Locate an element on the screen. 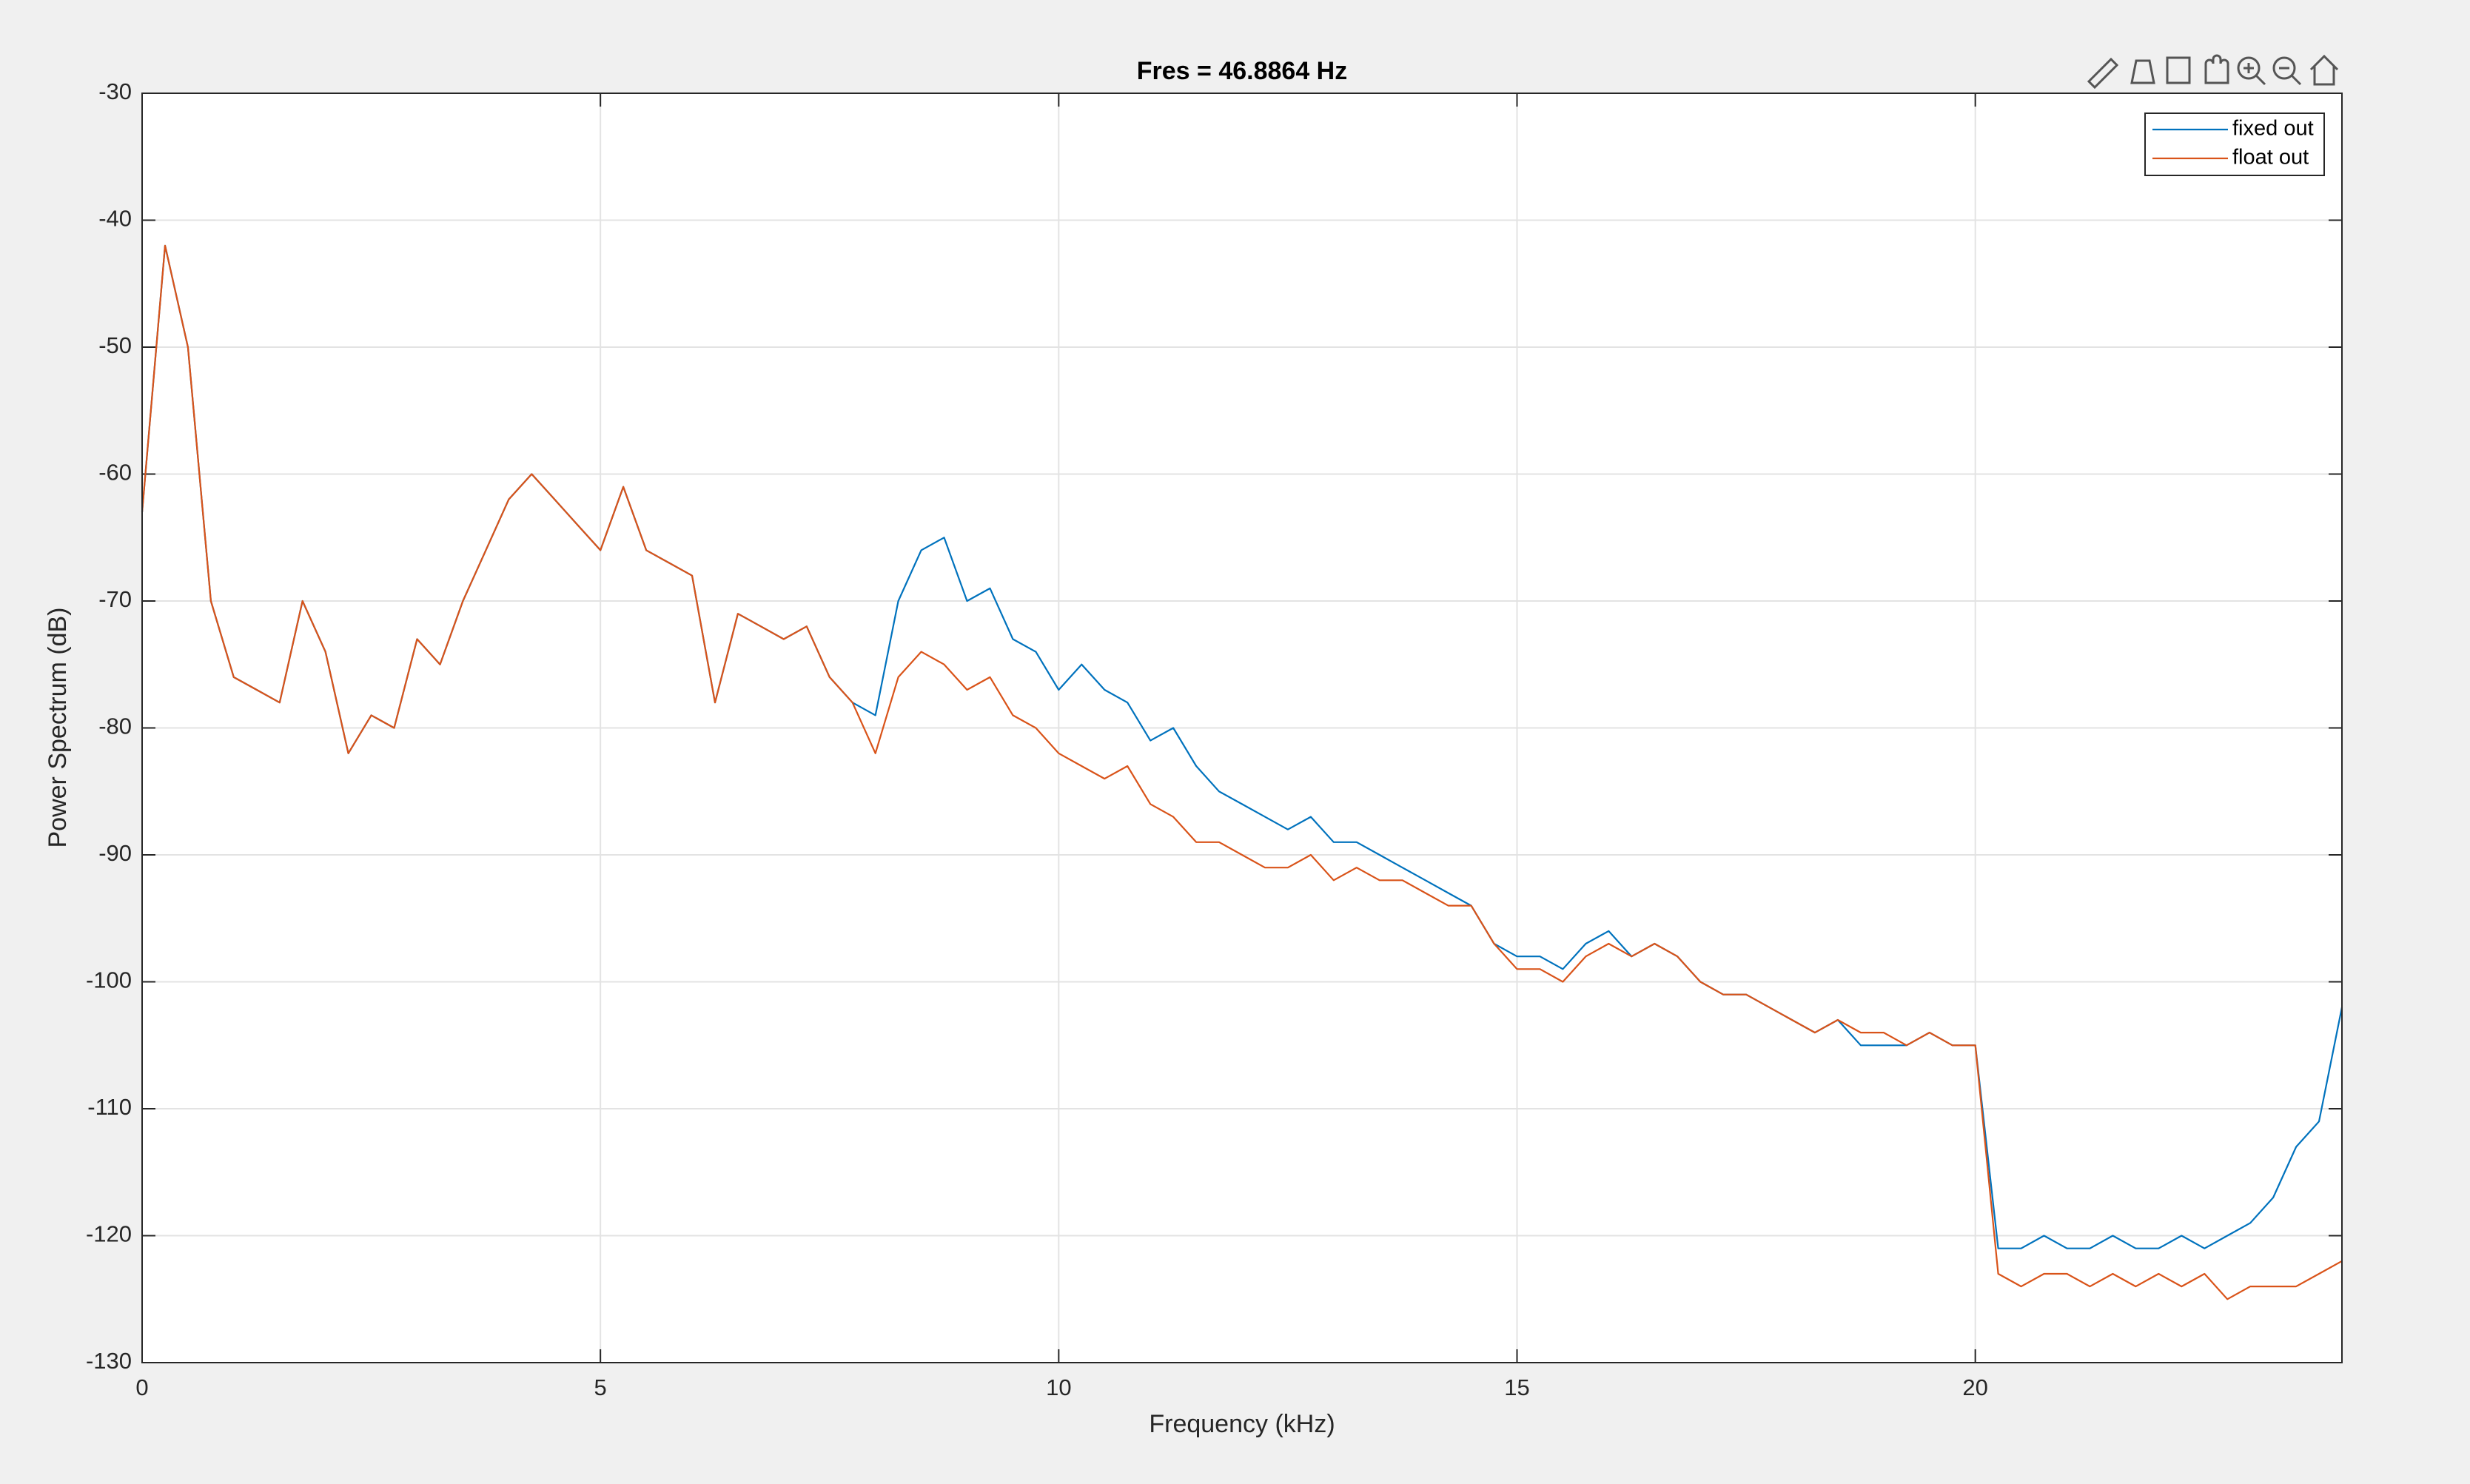  y-tick-label: -40 is located at coordinates (115, 219).